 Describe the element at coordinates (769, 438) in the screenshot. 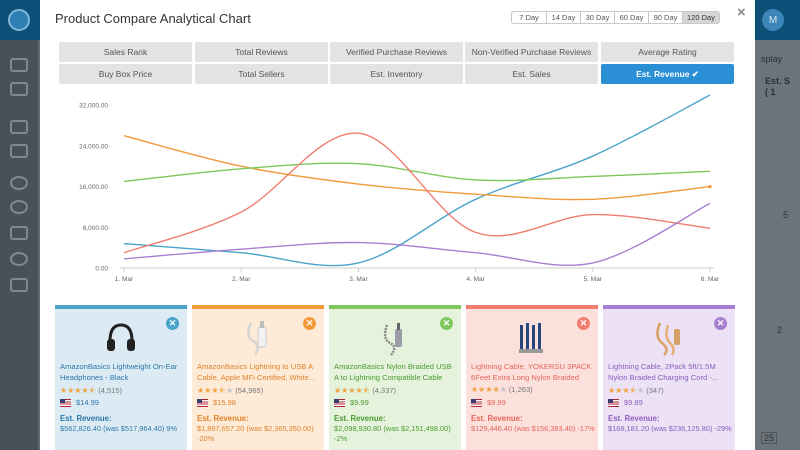

I see `page-size-select: 25` at that location.